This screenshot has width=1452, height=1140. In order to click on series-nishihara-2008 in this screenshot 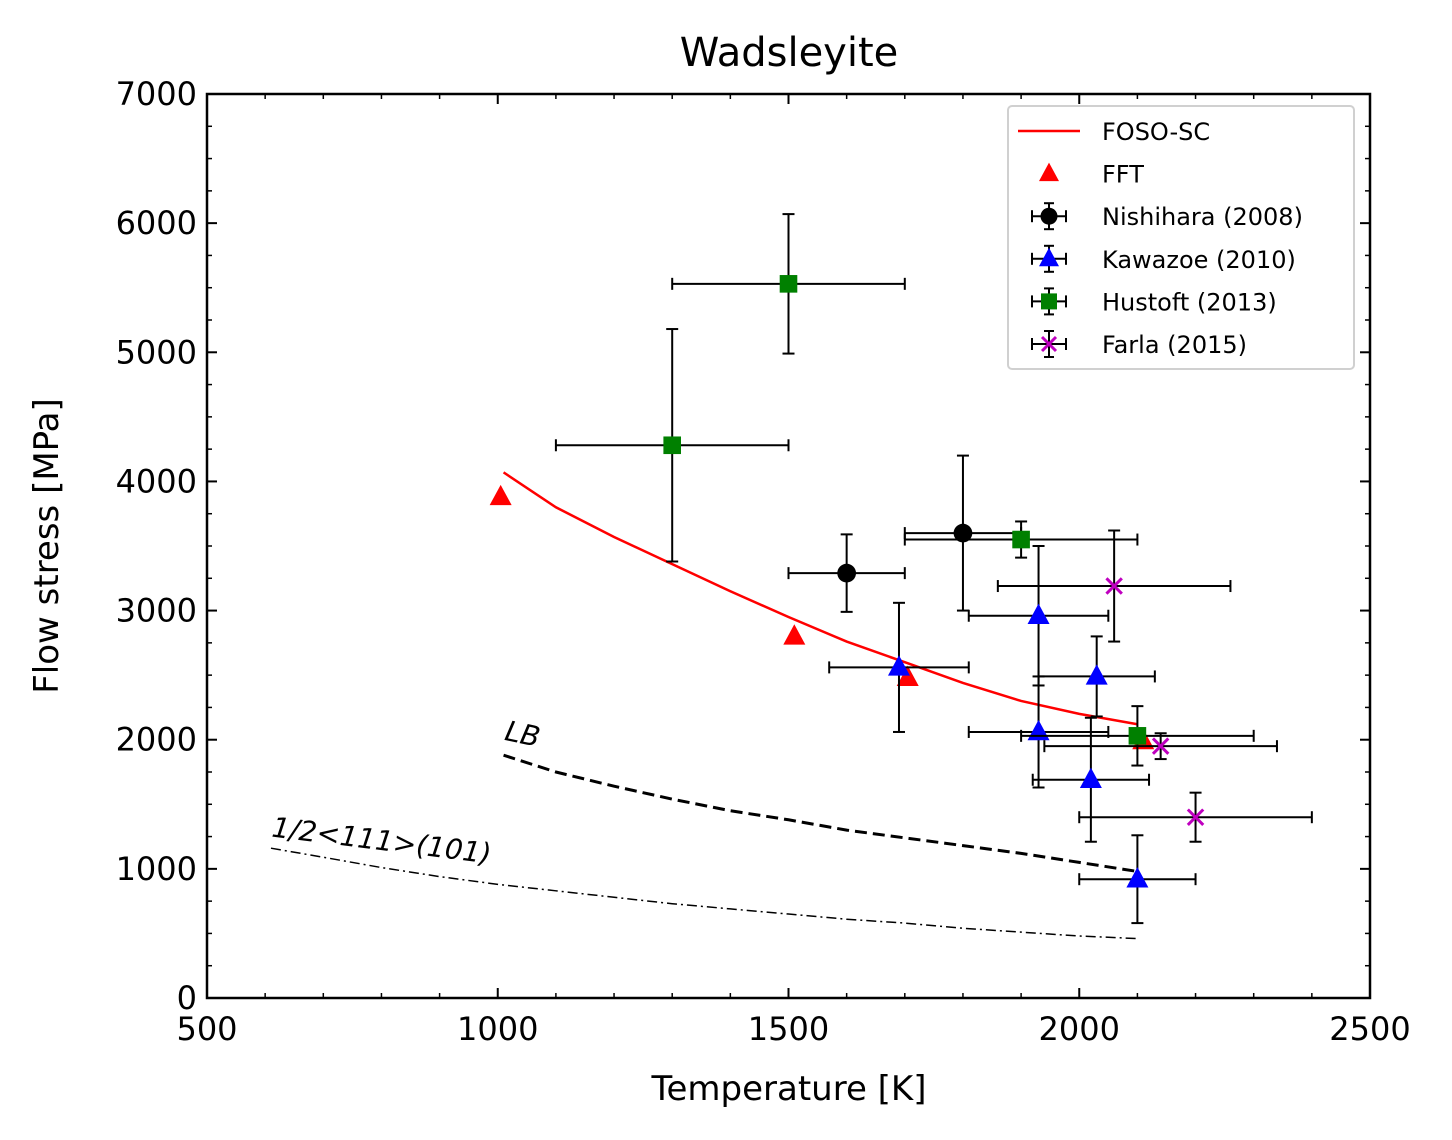, I will do `click(905, 533)`.